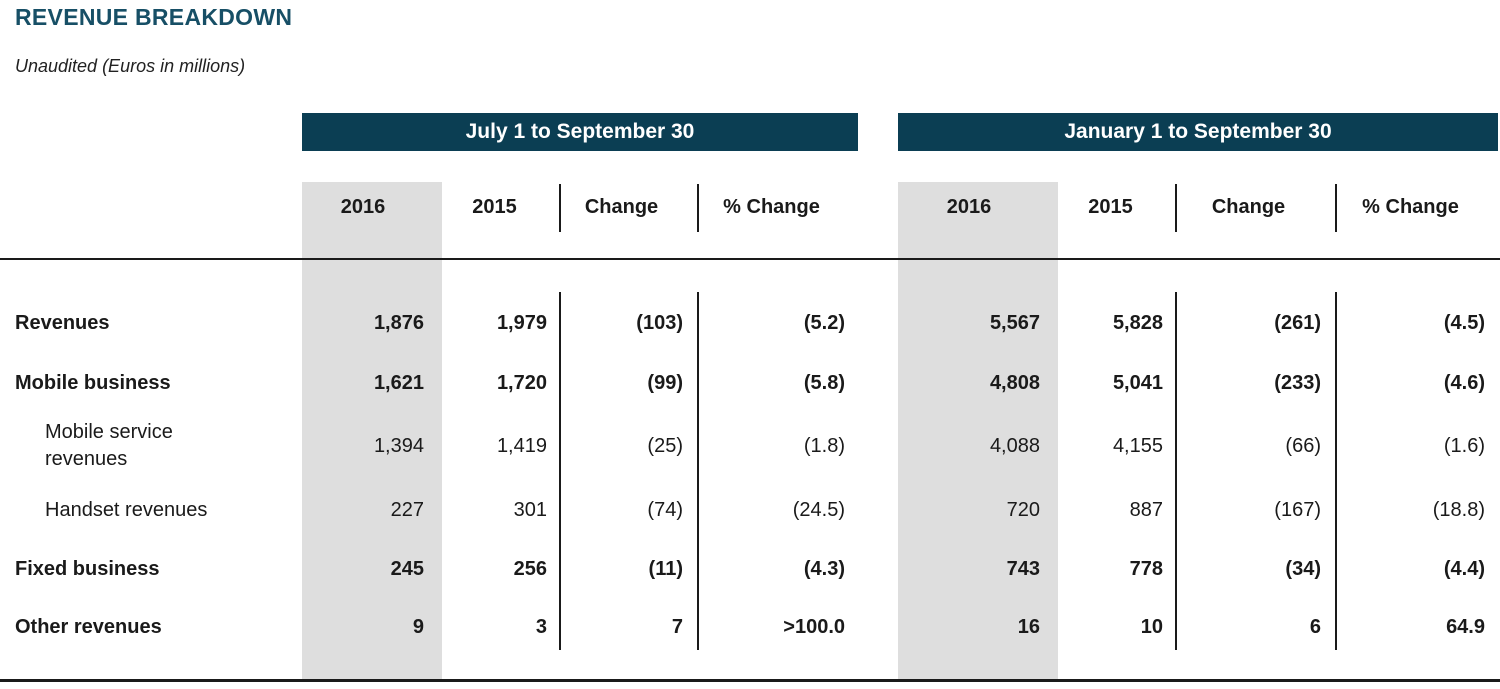 The height and width of the screenshot is (689, 1500). Describe the element at coordinates (824, 322) in the screenshot. I see `cell-q3-change: (5.2)` at that location.